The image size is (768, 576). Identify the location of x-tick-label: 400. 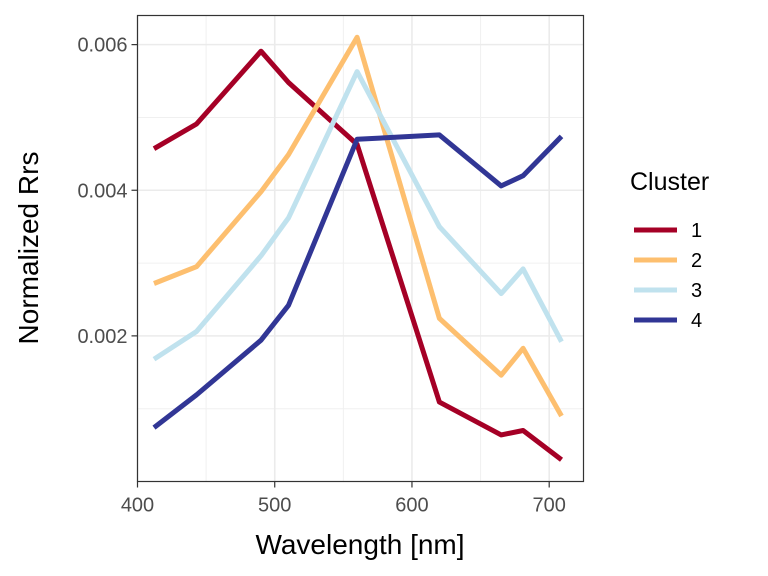
(137, 506).